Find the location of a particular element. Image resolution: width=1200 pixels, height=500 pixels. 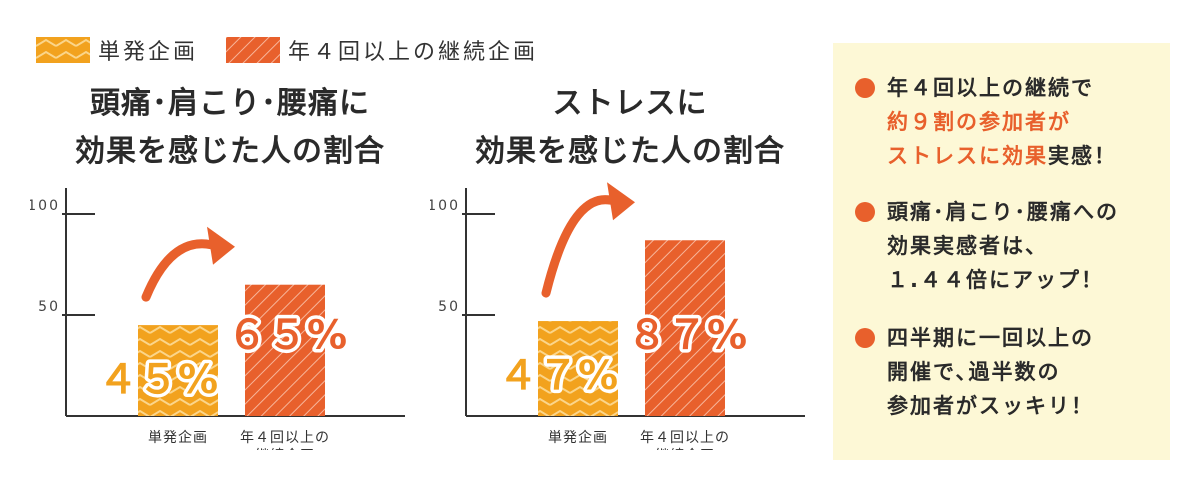

info-text: １.４４倍にアップ！ is located at coordinates (995, 280).